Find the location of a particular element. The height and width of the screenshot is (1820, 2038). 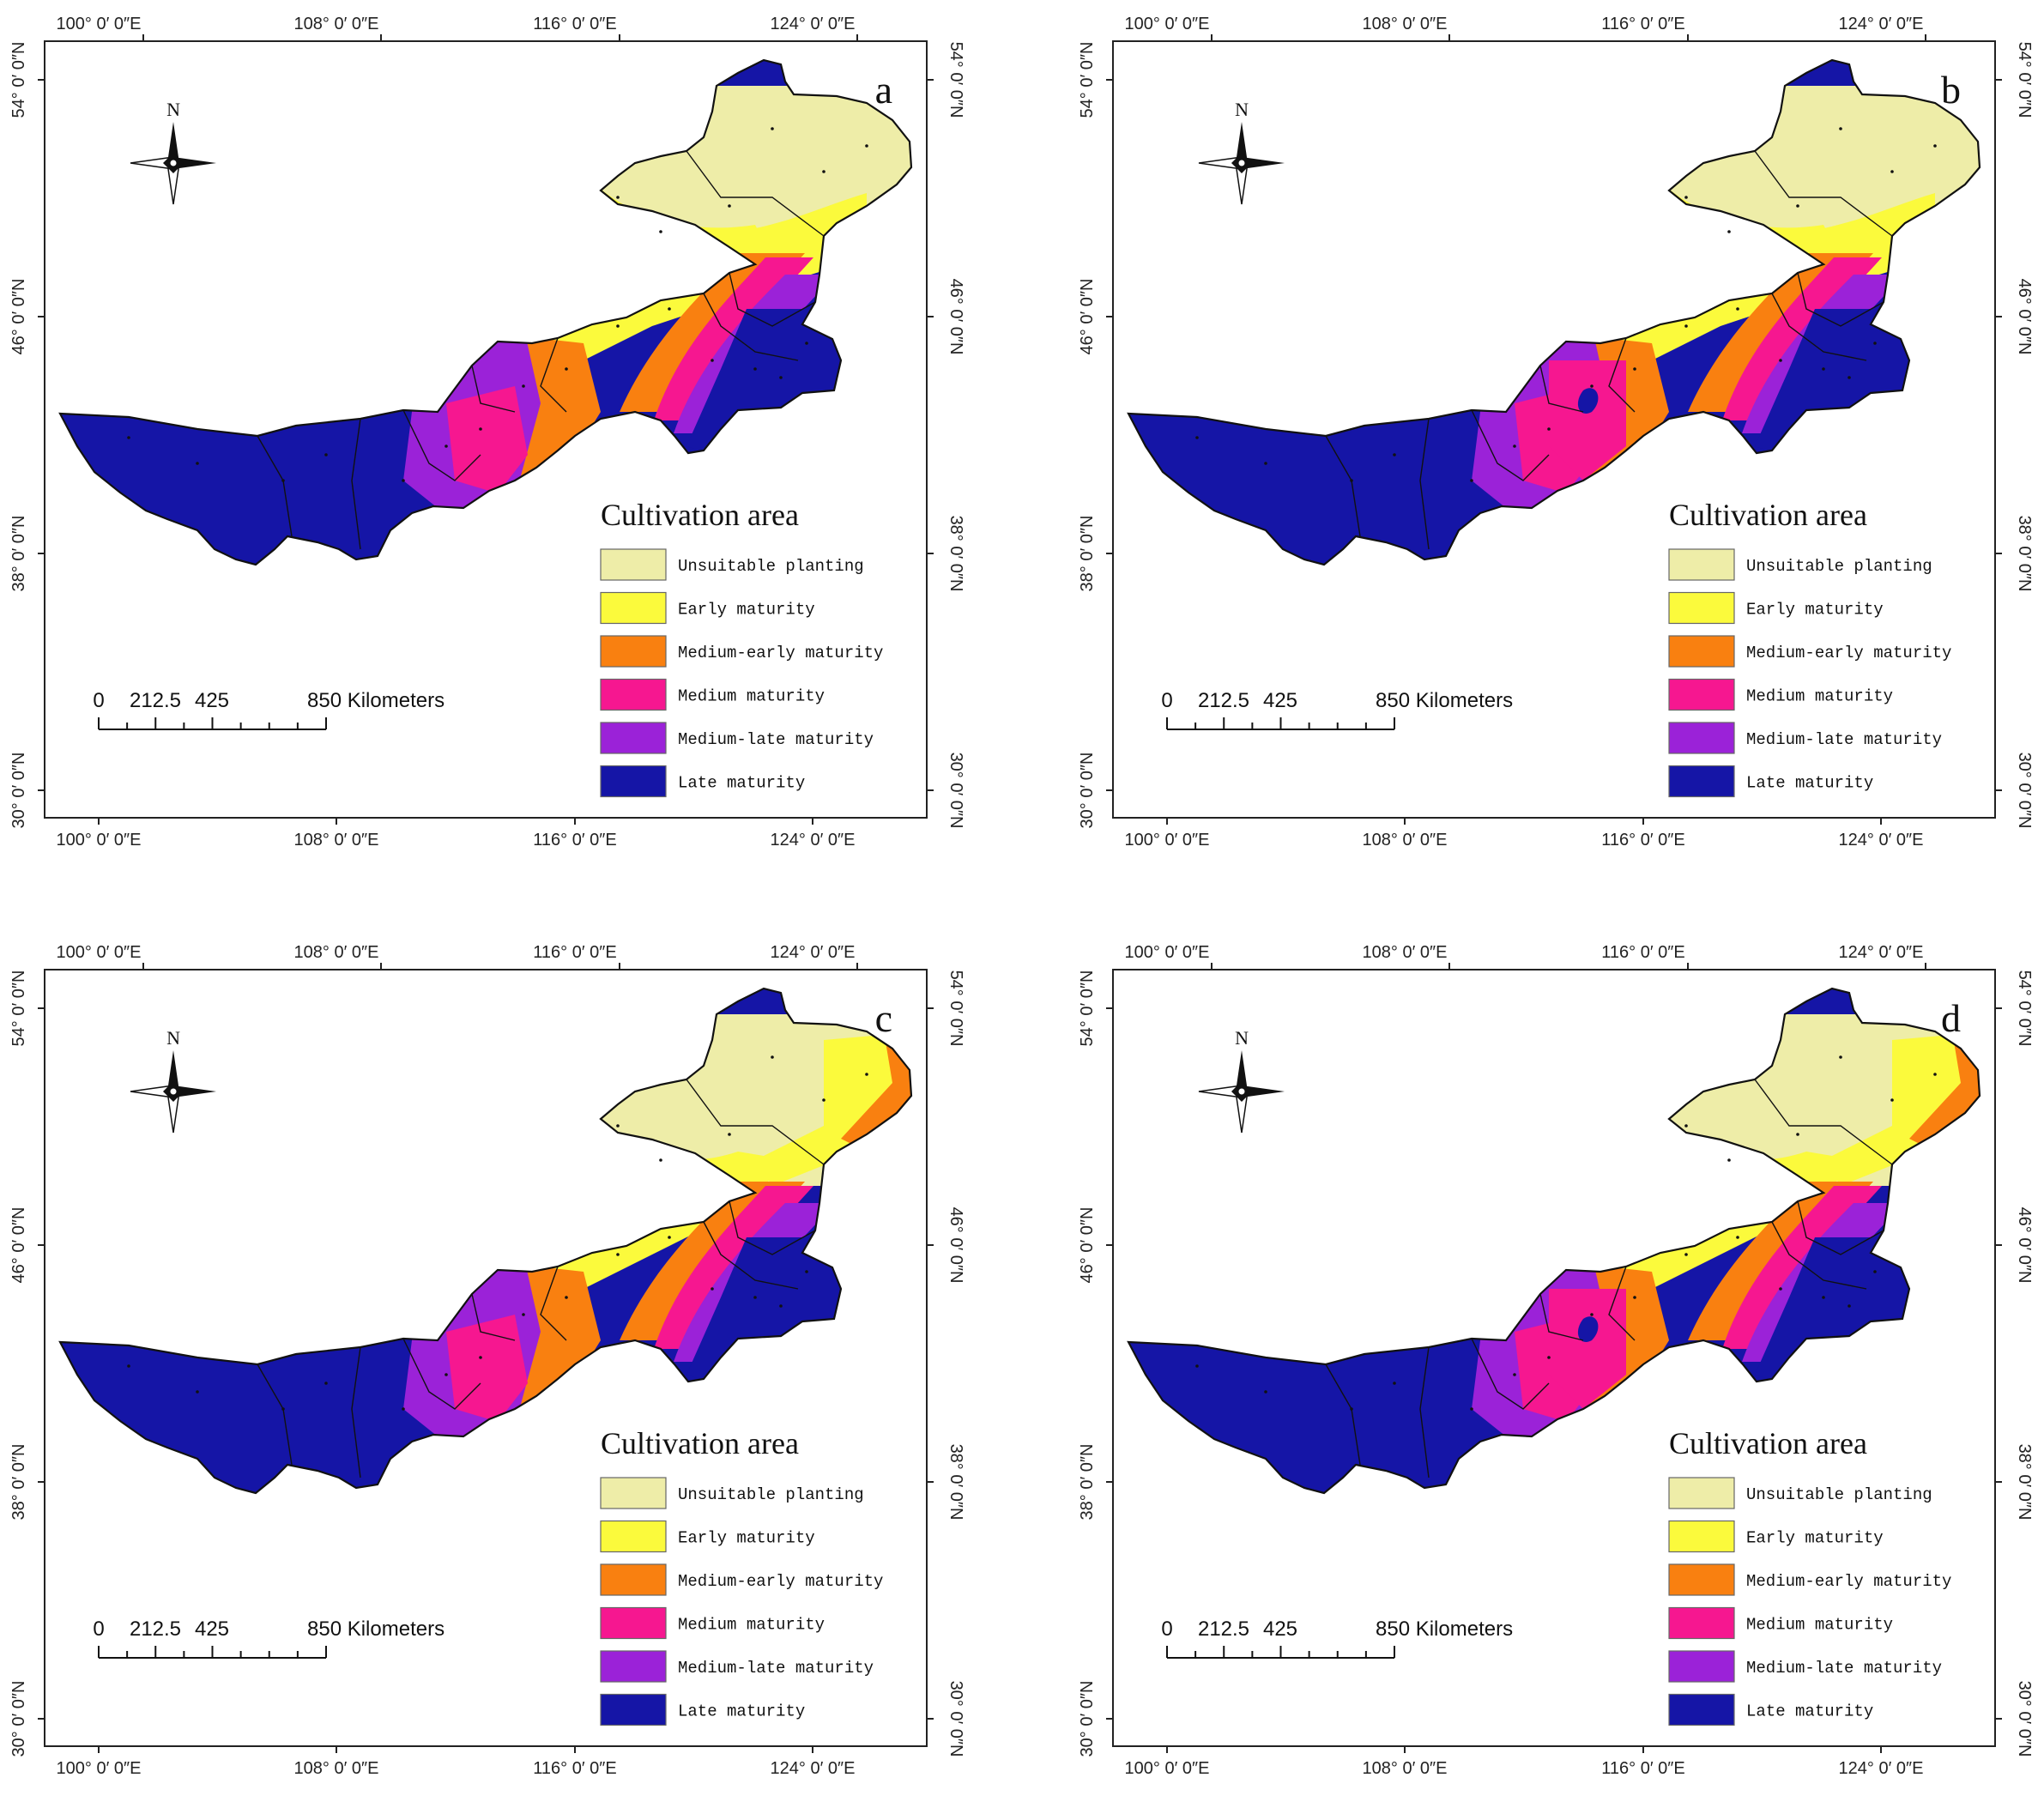

right-lat-tick-label: 30° 0′ 0″N is located at coordinates (2024, 1719).